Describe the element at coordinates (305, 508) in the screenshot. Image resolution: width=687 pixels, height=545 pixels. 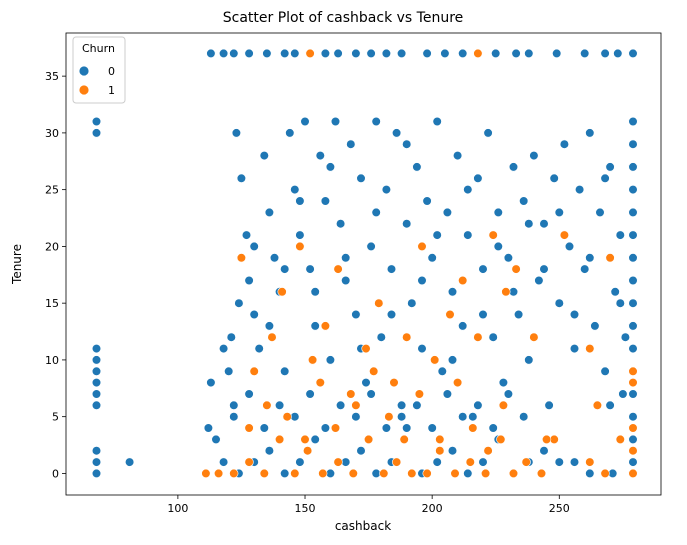
I see `x-tick-label: 150` at that location.